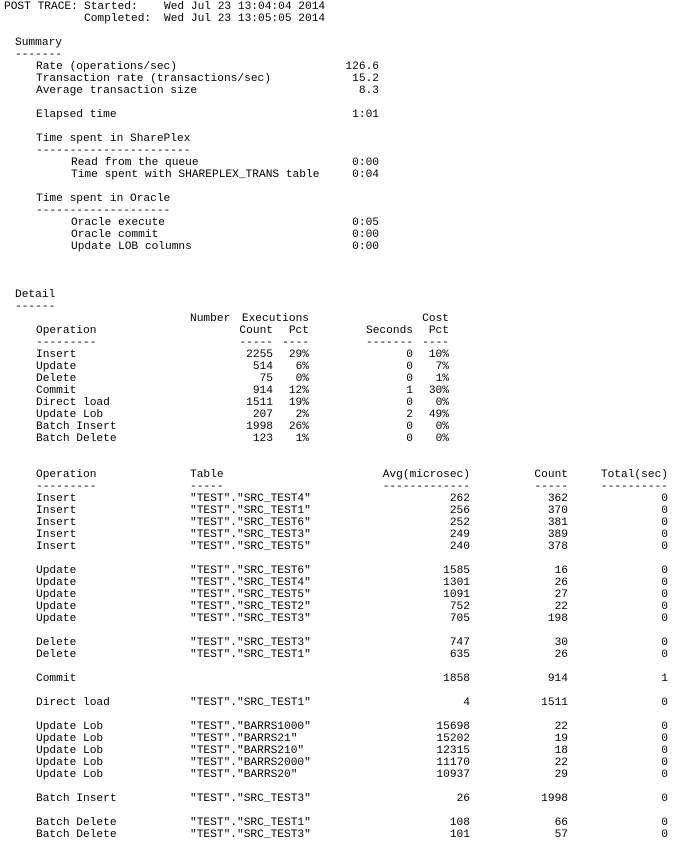  What do you see at coordinates (207, 475) in the screenshot?
I see `stats-header-table: Table` at bounding box center [207, 475].